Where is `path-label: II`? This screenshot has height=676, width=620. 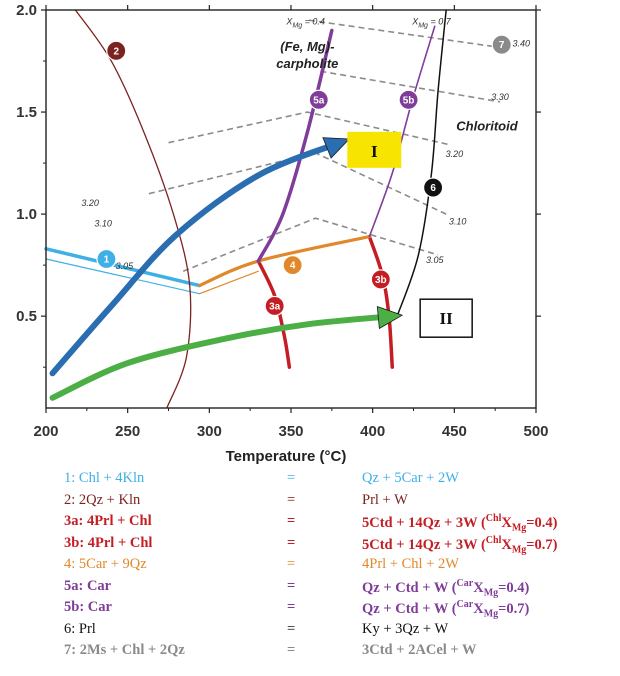 path-label: II is located at coordinates (447, 318).